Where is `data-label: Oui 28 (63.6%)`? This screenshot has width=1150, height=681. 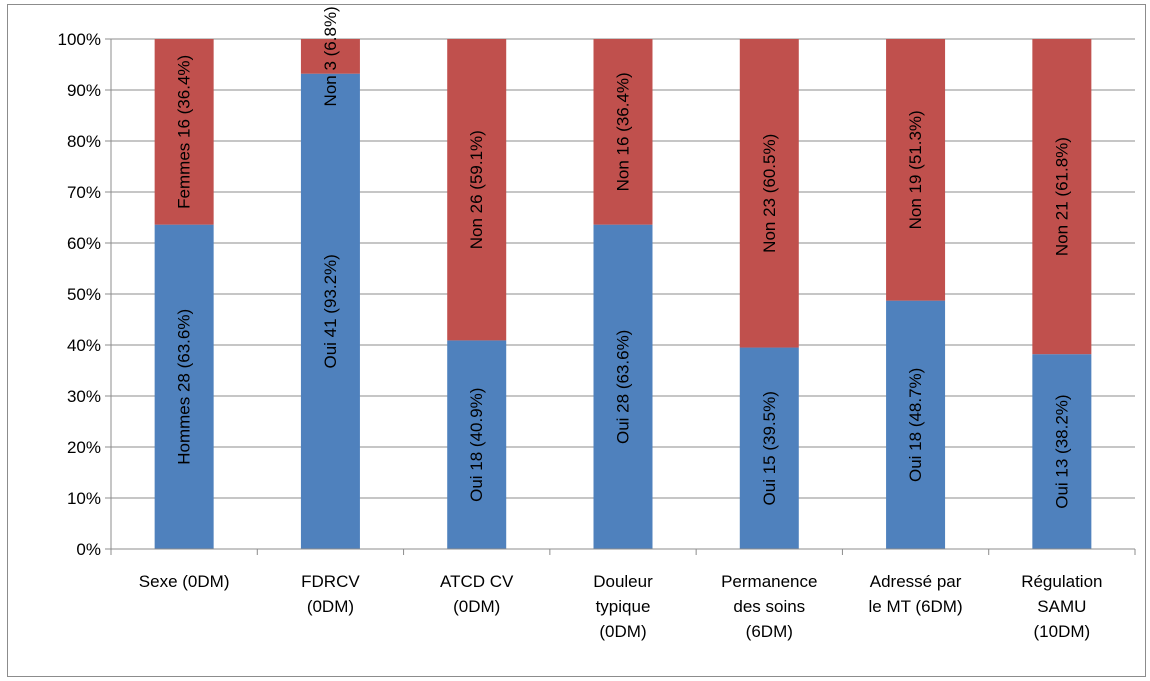 data-label: Oui 28 (63.6%) is located at coordinates (623, 387).